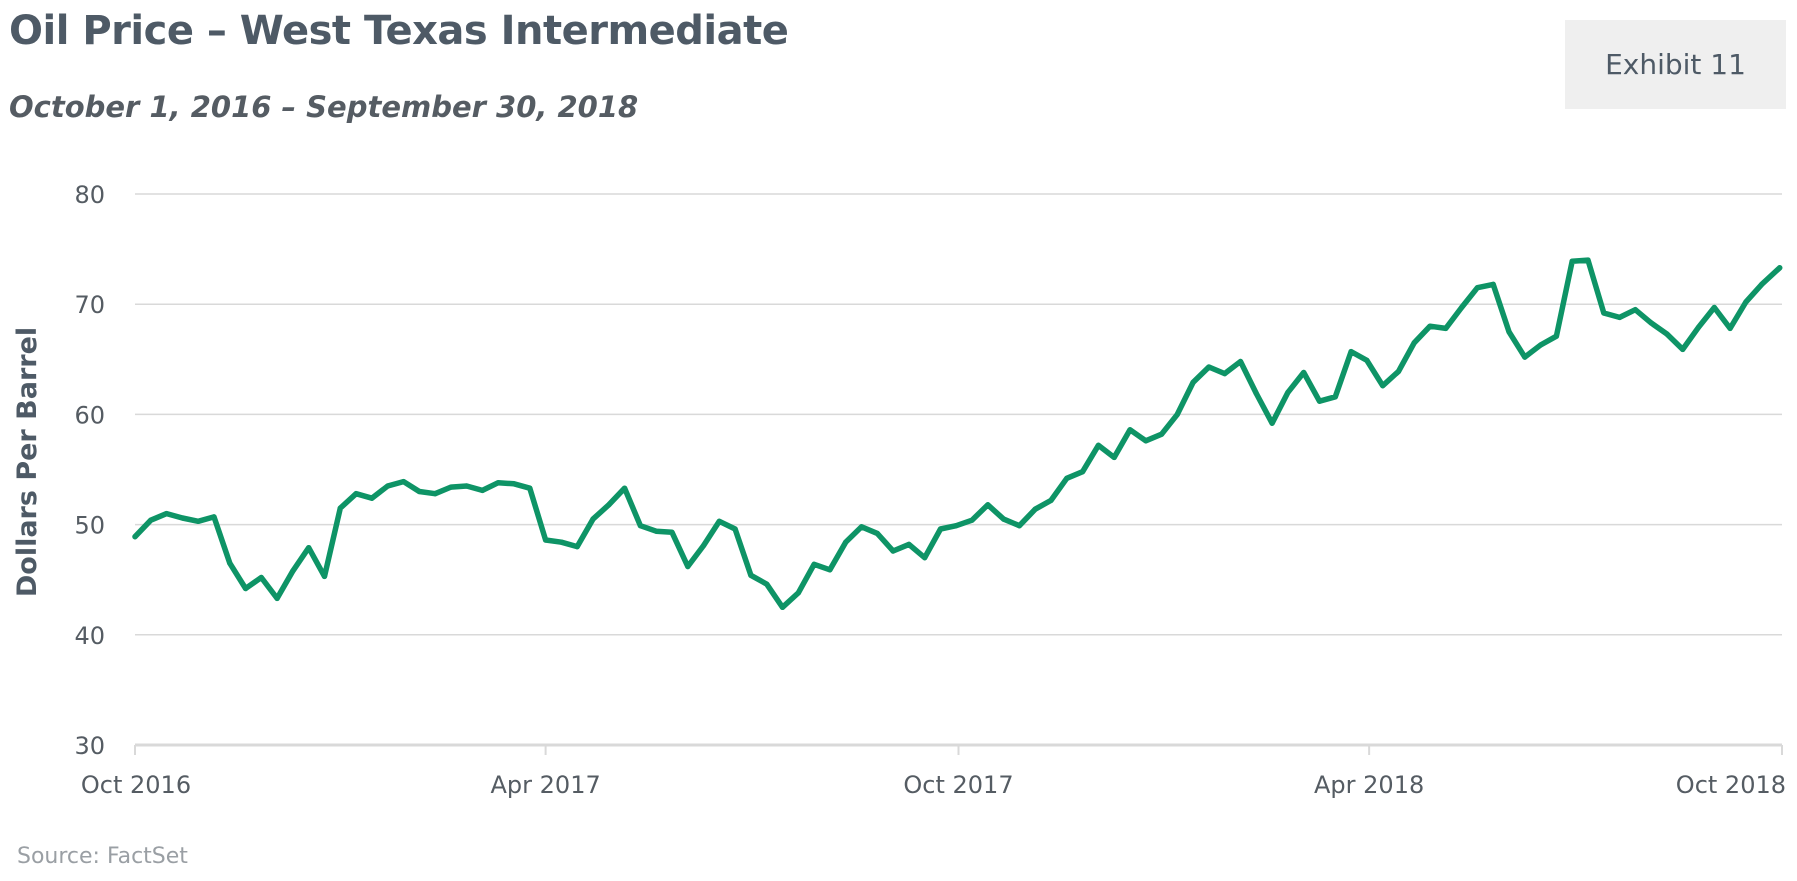 This screenshot has width=1797, height=881. I want to click on y-tick-label: 30, so click(89, 746).